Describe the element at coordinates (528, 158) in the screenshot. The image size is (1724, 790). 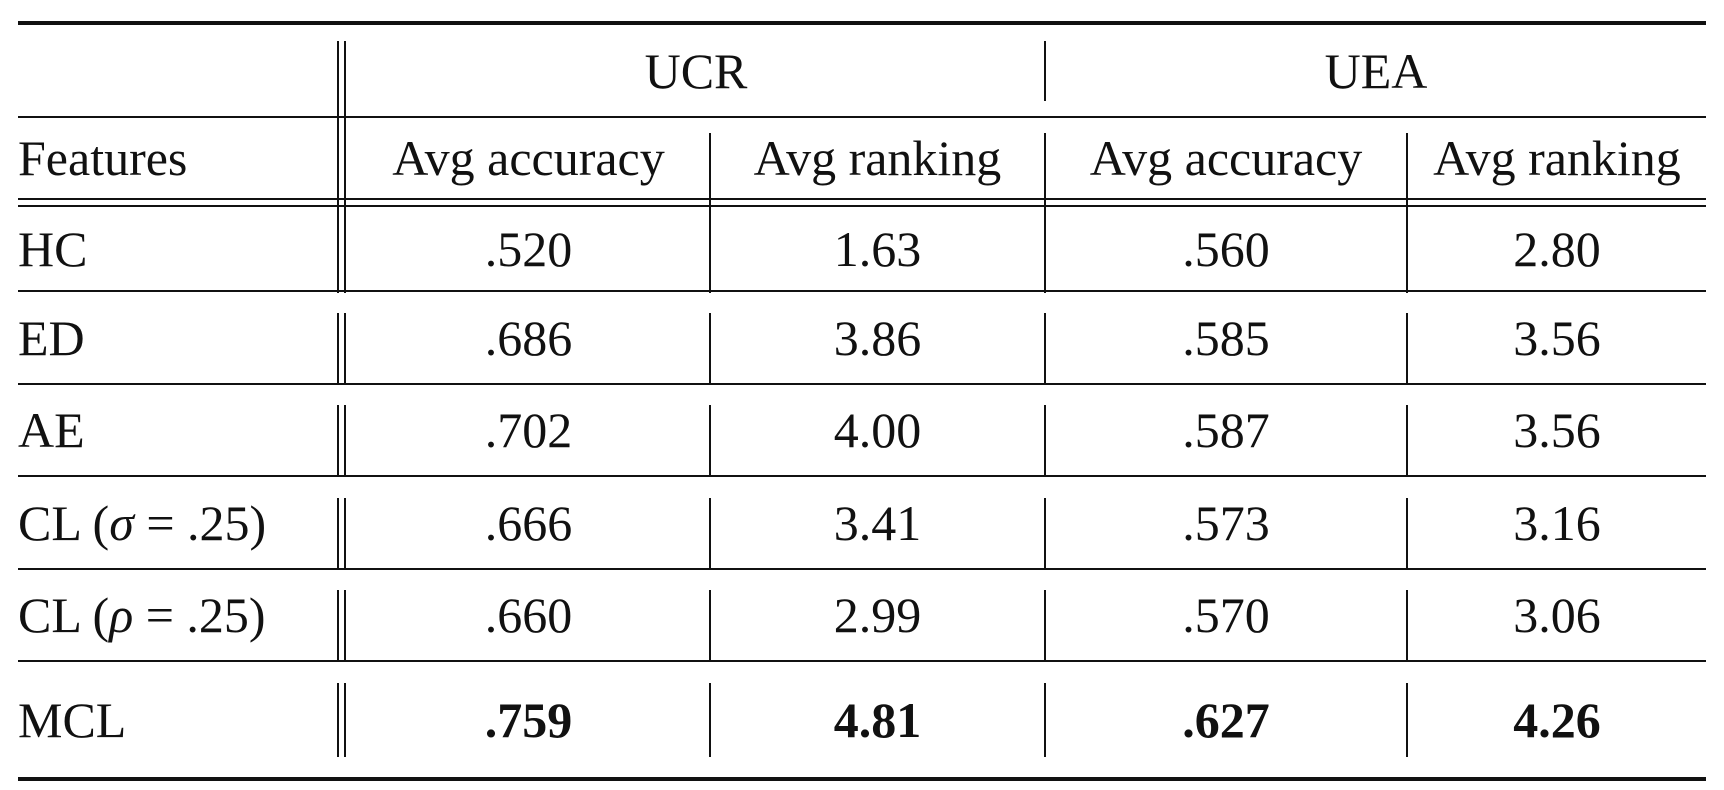
I see `ucr-avg-accuracy-header: Avg accuracy` at that location.